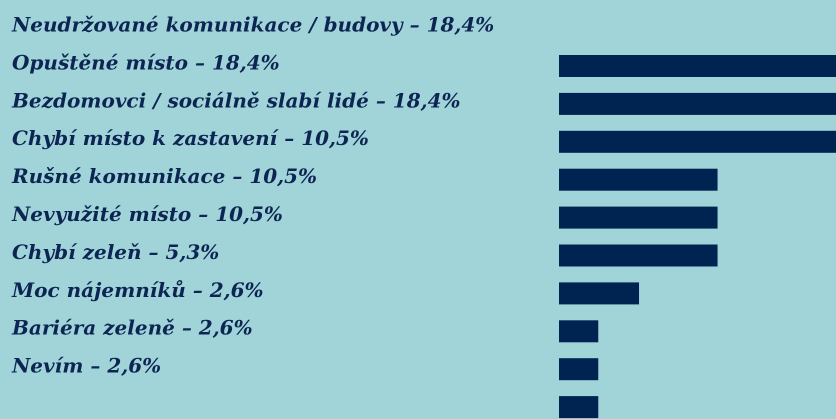 This screenshot has width=836, height=419. What do you see at coordinates (190, 138) in the screenshot?
I see `category-label: Chybí místo k zastavení – 10,5%` at bounding box center [190, 138].